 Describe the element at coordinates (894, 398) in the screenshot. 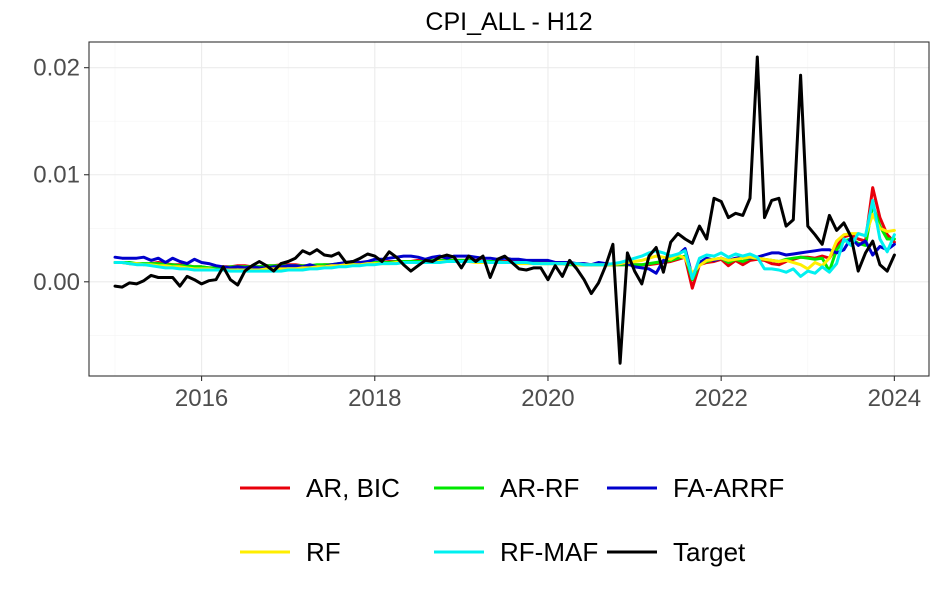

I see `x-tick-label: 2024` at that location.